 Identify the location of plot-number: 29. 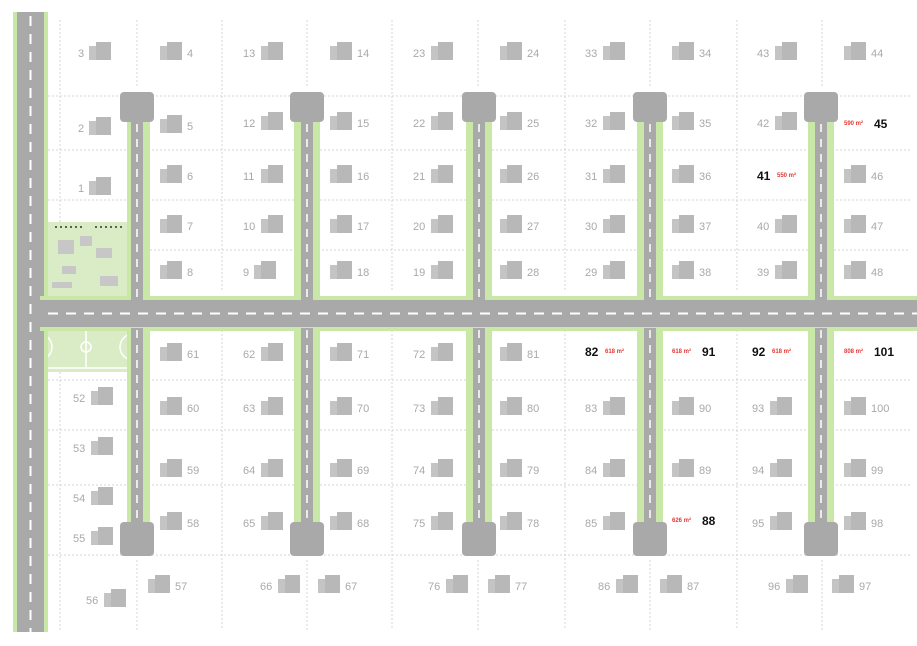
(591, 273).